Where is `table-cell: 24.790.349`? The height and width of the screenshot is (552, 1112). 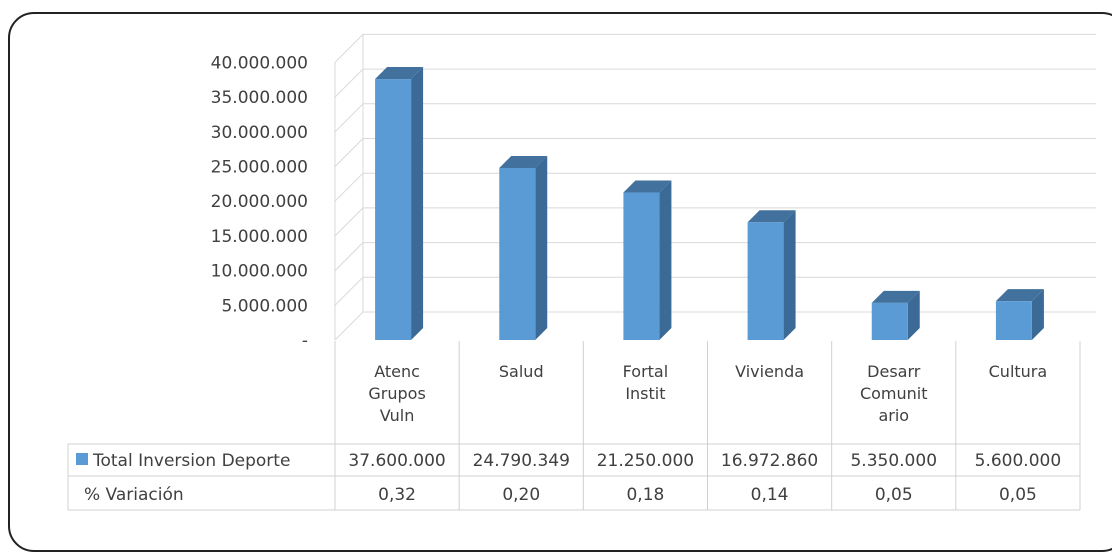 table-cell: 24.790.349 is located at coordinates (521, 461).